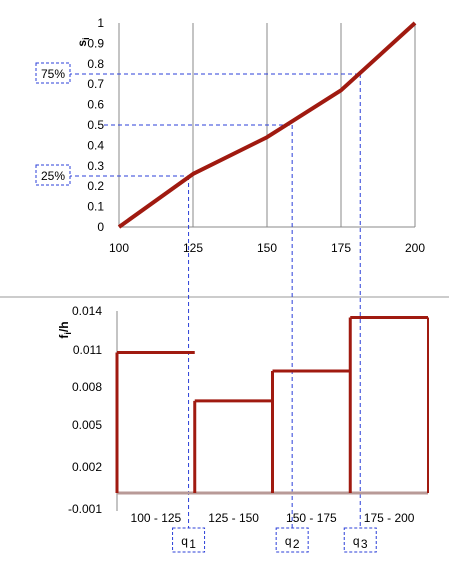  What do you see at coordinates (87, 467) in the screenshot?
I see `bottom-y-tick-label: 0.002` at bounding box center [87, 467].